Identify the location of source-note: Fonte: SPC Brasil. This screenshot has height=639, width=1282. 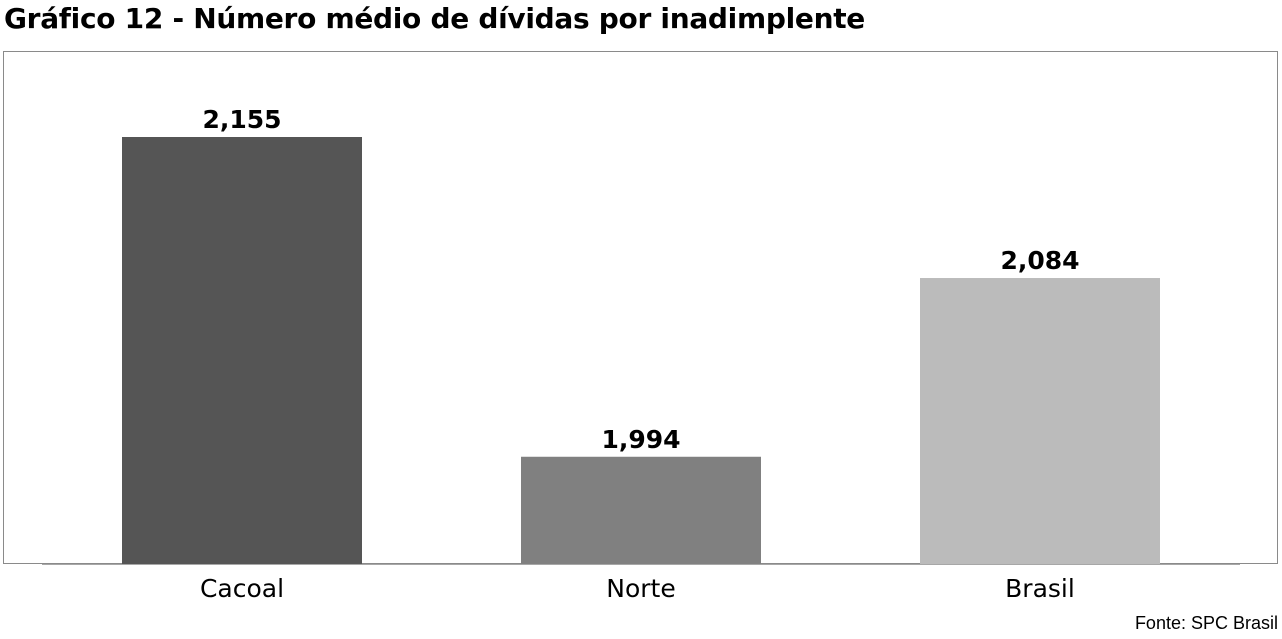
(1206, 623).